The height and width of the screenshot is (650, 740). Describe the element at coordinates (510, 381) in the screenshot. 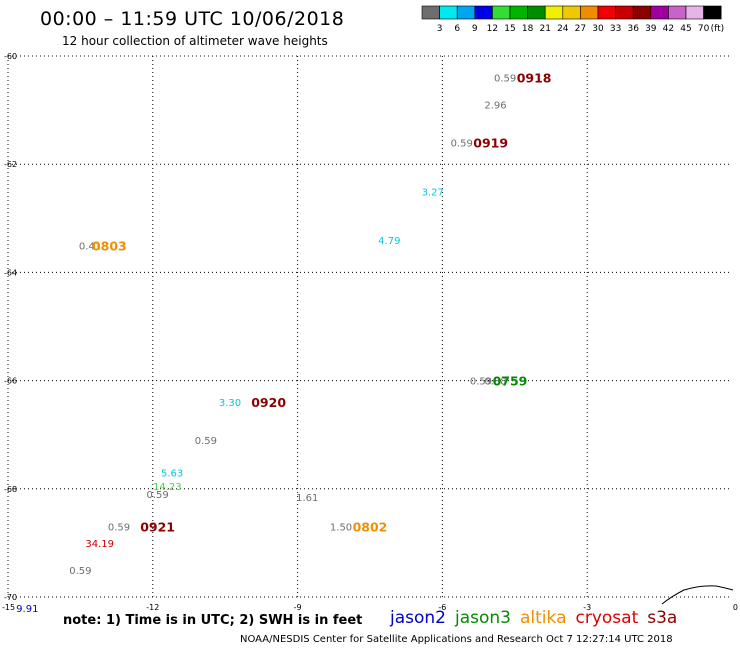

I see `pass-time-label: 0759` at that location.